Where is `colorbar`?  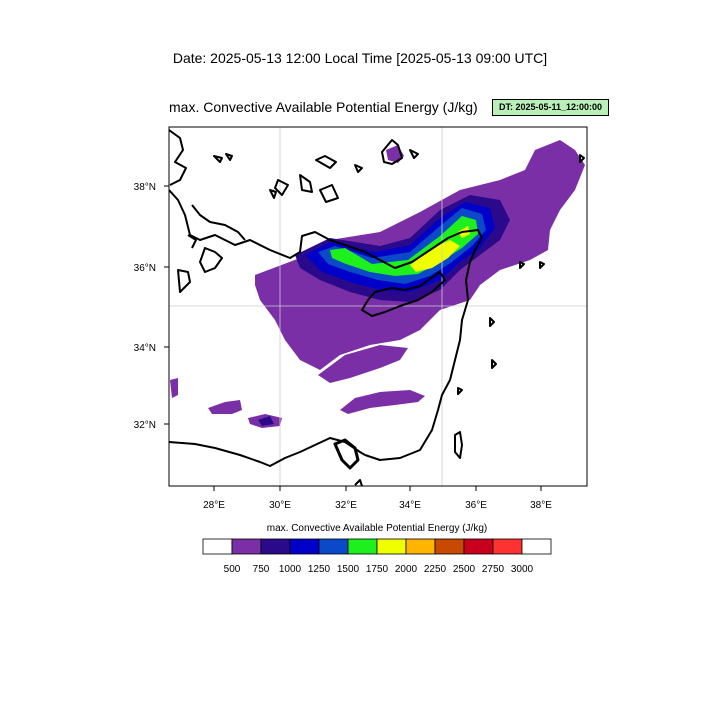 colorbar is located at coordinates (377, 546).